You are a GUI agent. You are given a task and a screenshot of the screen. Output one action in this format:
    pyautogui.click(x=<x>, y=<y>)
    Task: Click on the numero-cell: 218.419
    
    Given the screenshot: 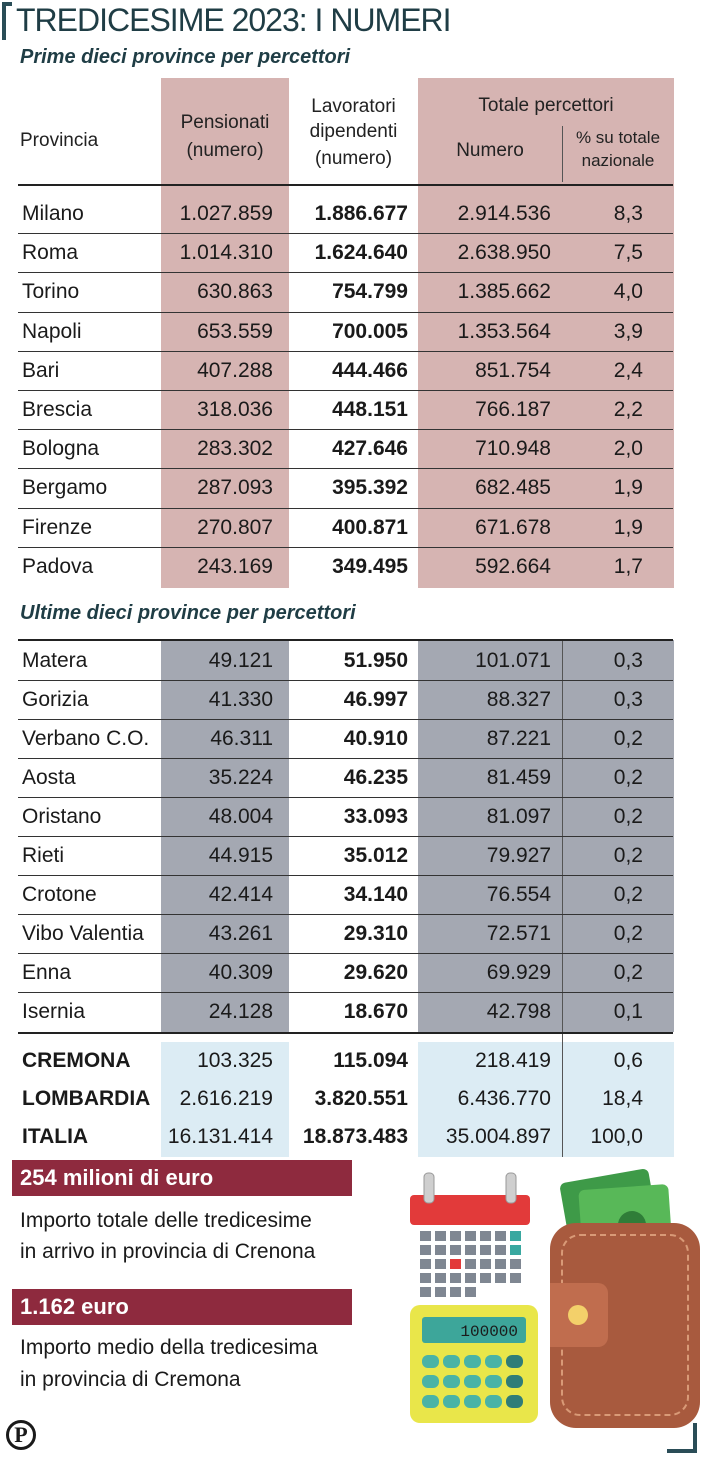 What is the action you would take?
    pyautogui.click(x=513, y=1060)
    